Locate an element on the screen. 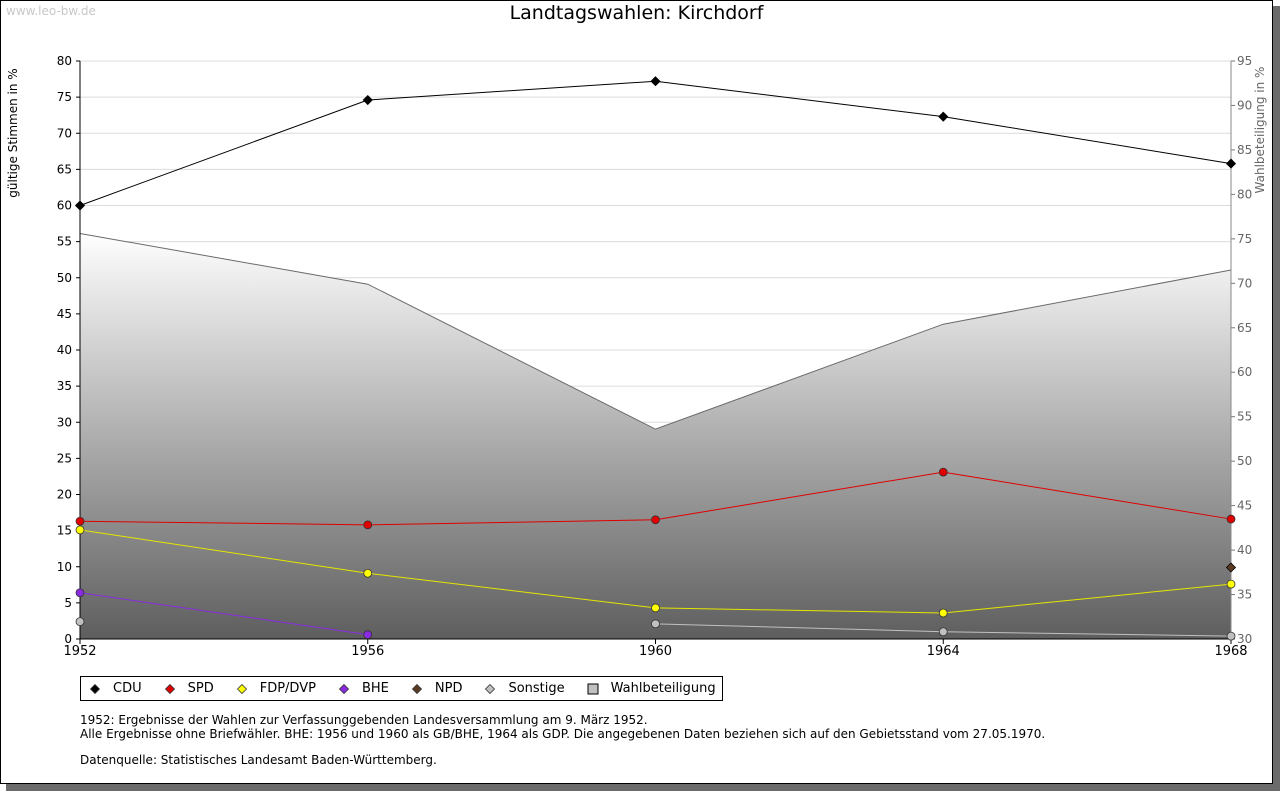  legend-item-wahlbeteiligung: Wahlbeteiligung is located at coordinates (651, 688).